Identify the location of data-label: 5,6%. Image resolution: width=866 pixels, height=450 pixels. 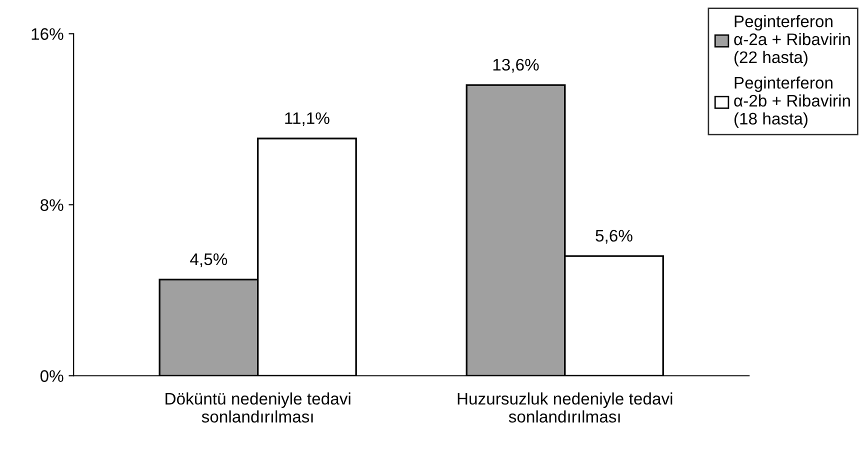
(614, 237).